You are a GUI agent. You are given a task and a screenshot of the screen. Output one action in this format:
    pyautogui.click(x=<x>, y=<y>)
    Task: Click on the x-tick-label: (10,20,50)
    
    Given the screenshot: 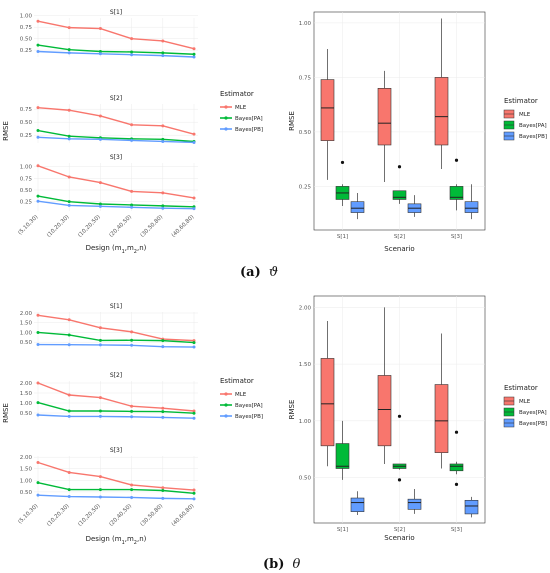 What is the action you would take?
    pyautogui.click(x=89, y=515)
    